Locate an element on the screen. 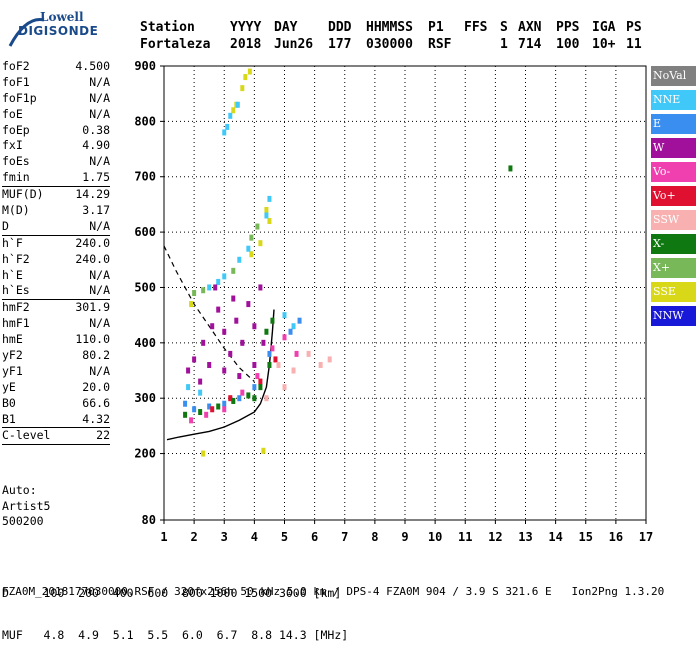  legend-item: NNW is located at coordinates (673, 316).